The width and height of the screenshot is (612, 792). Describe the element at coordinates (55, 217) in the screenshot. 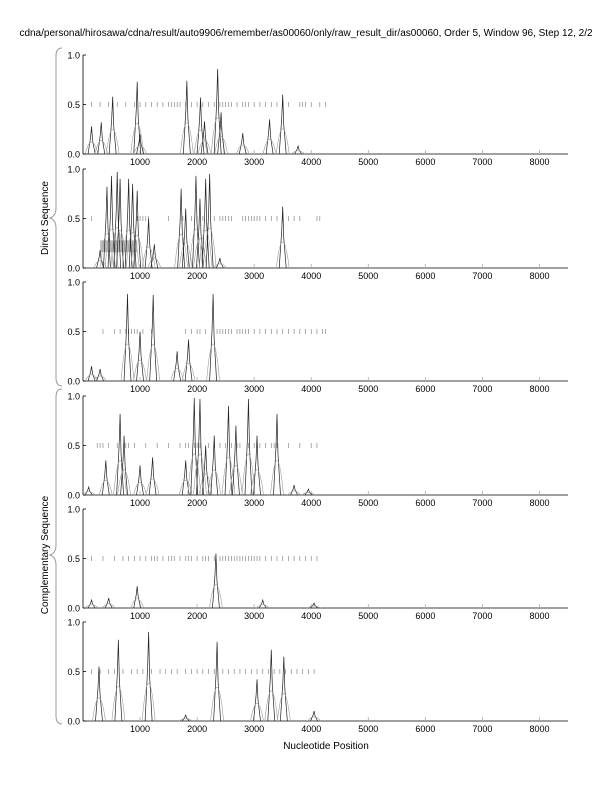

I see `bracket-direct` at that location.